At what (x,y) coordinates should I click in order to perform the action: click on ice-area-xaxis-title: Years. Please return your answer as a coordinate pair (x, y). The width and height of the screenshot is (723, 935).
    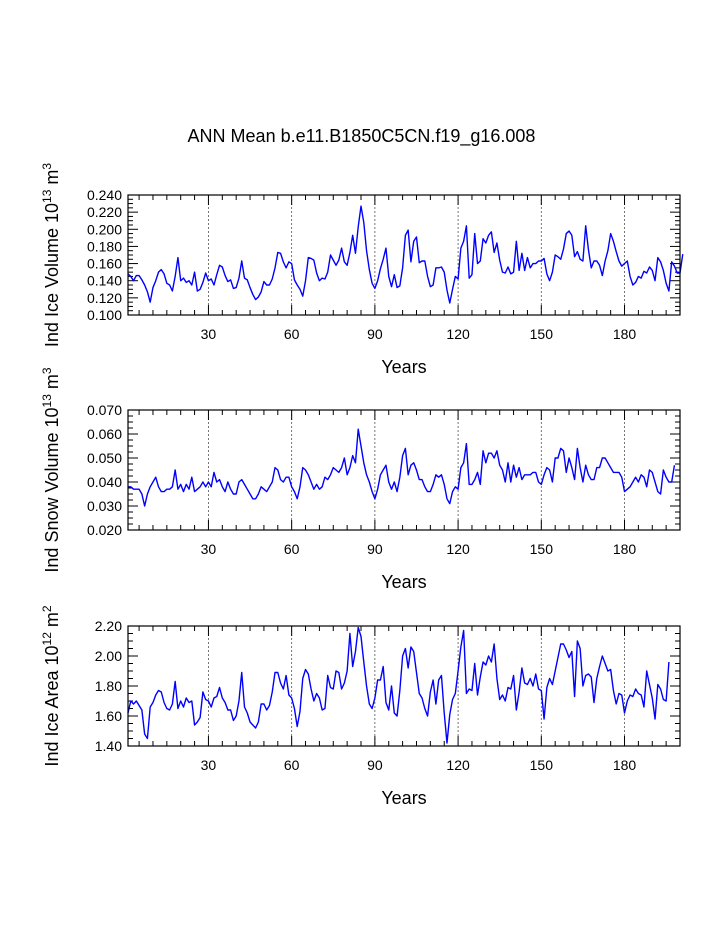
    Looking at the image, I should click on (403, 798).